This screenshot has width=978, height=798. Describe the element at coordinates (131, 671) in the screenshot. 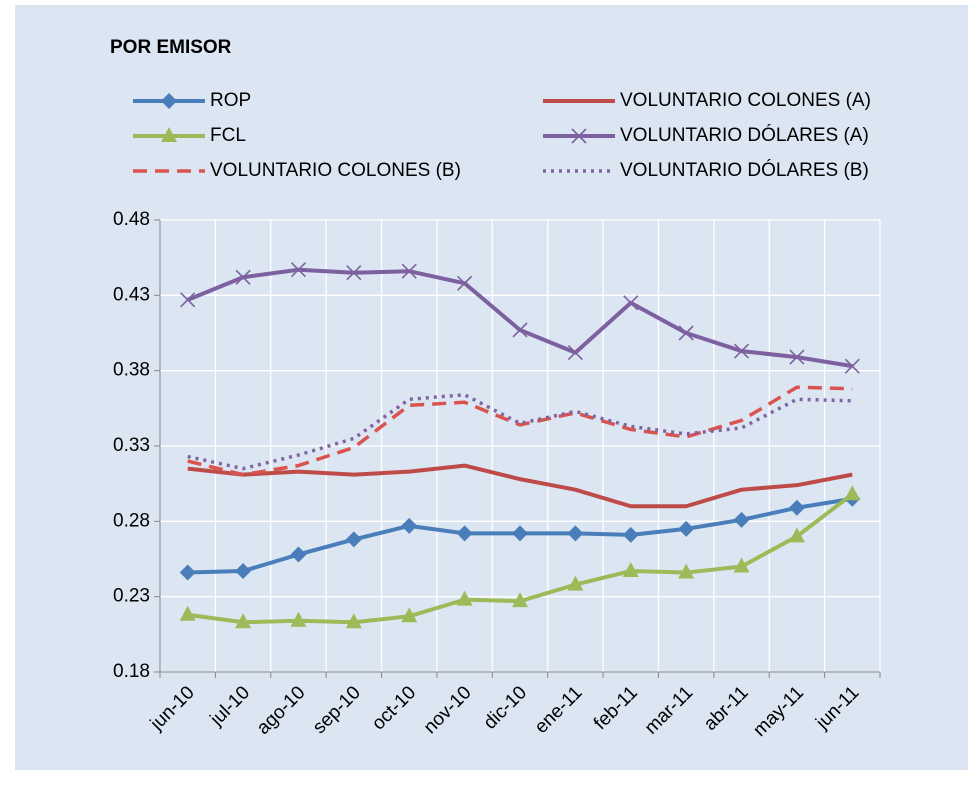

I see `y-tick-label: 0.18` at that location.